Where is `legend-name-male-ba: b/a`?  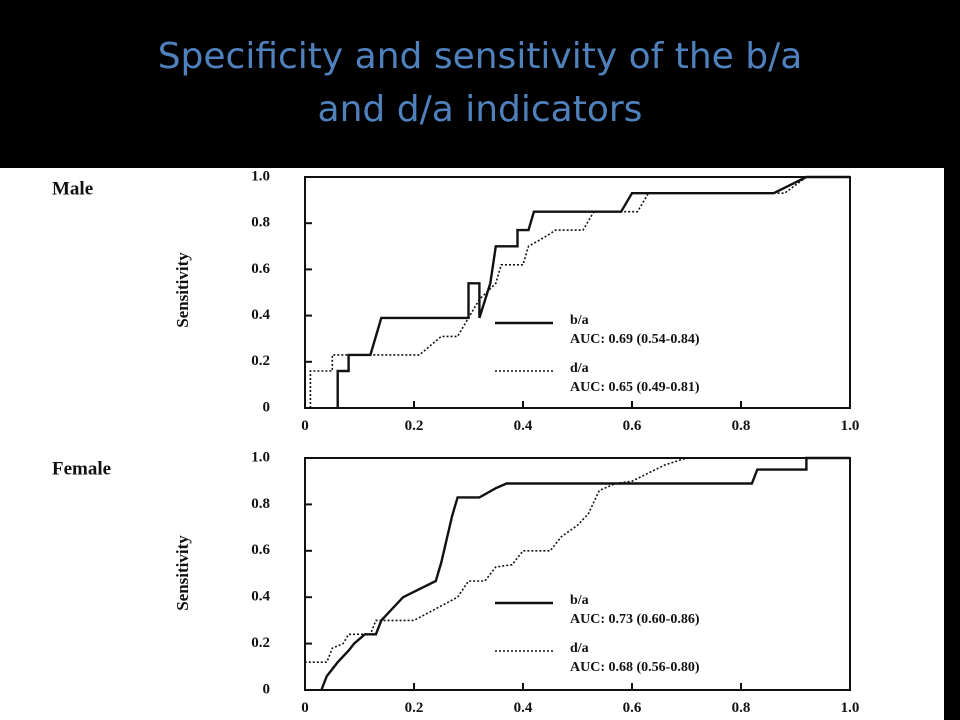 legend-name-male-ba: b/a is located at coordinates (579, 320).